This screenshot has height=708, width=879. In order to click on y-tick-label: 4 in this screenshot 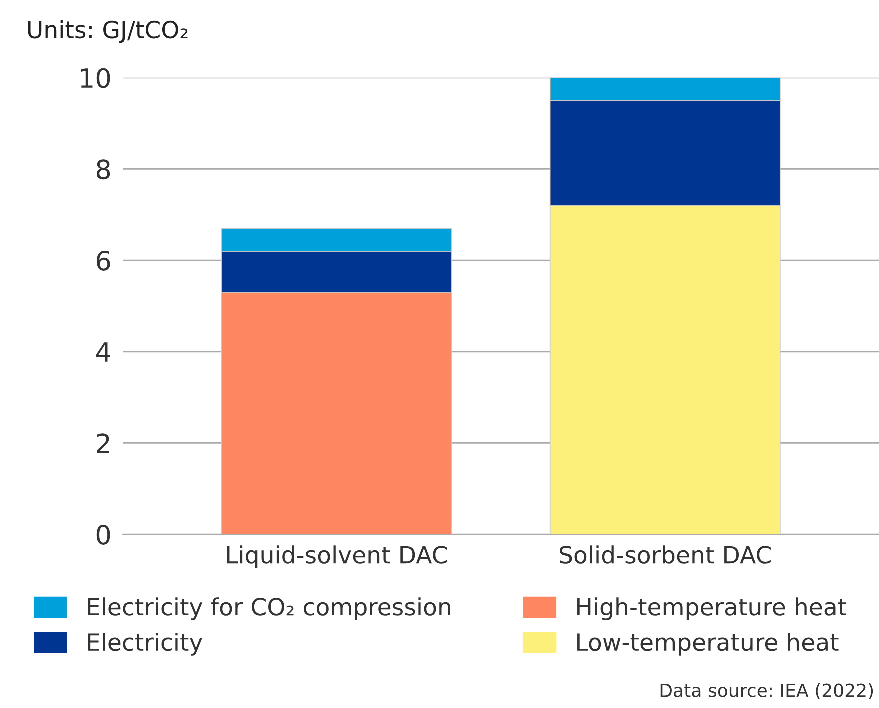, I will do `click(103, 352)`.